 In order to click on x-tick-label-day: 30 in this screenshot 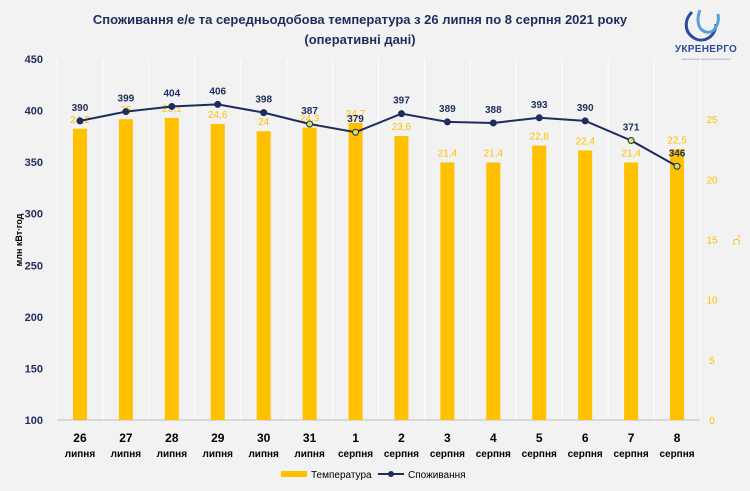, I will do `click(264, 438)`.